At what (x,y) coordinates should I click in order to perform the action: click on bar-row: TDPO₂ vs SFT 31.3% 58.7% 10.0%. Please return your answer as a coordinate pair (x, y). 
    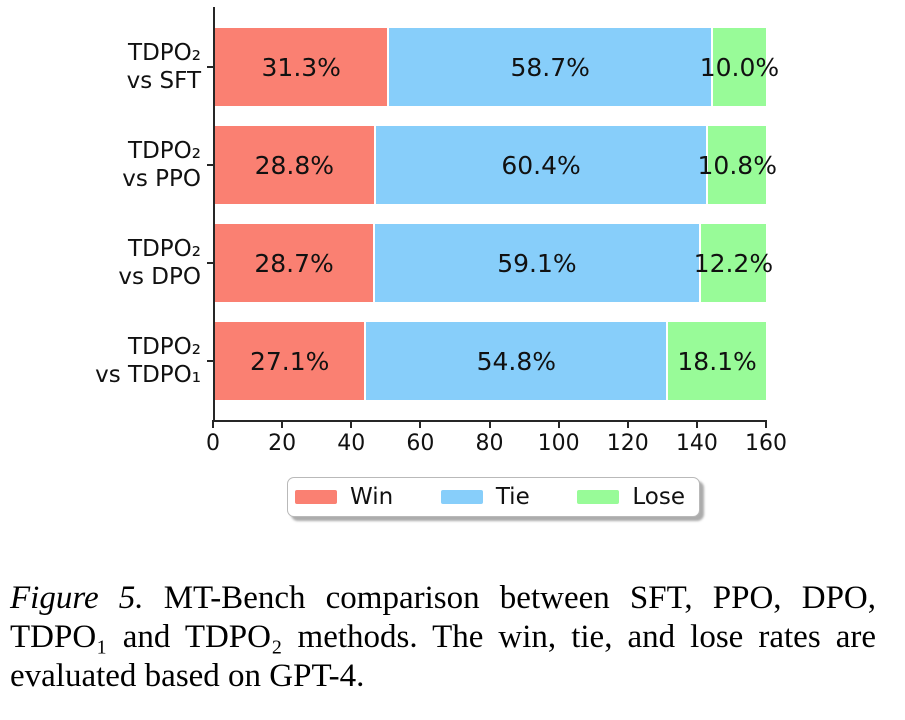
    Looking at the image, I should click on (453, 77).